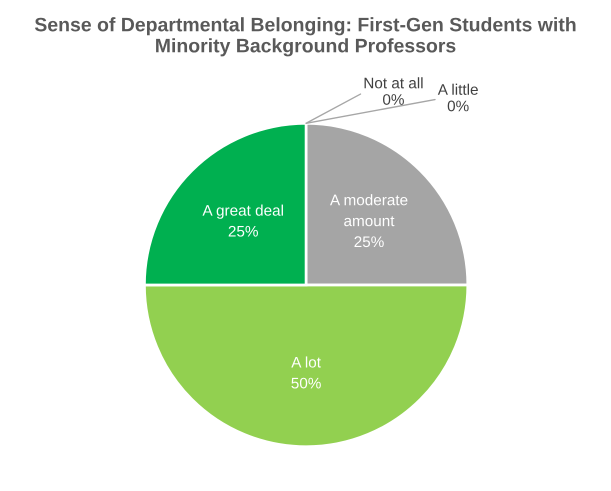 Image resolution: width=611 pixels, height=491 pixels. I want to click on chart-title: Sense of Departmental Belonging: First-Gen Students with Minority Background Professors, so click(305, 36).